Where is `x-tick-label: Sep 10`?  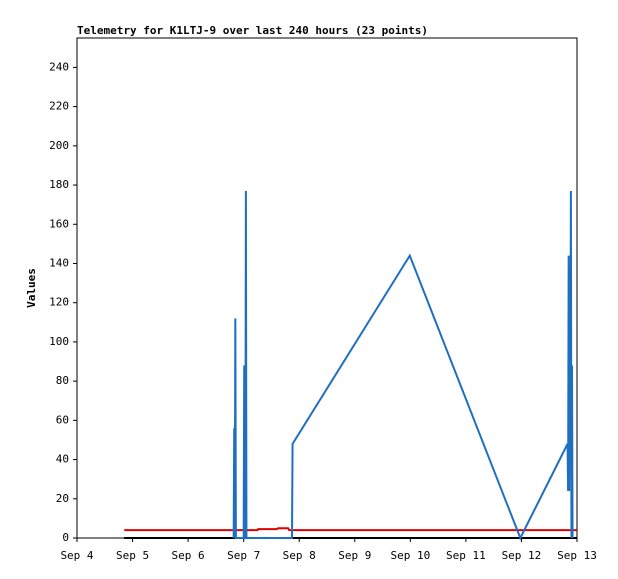
x-tick-label: Sep 10 is located at coordinates (410, 555).